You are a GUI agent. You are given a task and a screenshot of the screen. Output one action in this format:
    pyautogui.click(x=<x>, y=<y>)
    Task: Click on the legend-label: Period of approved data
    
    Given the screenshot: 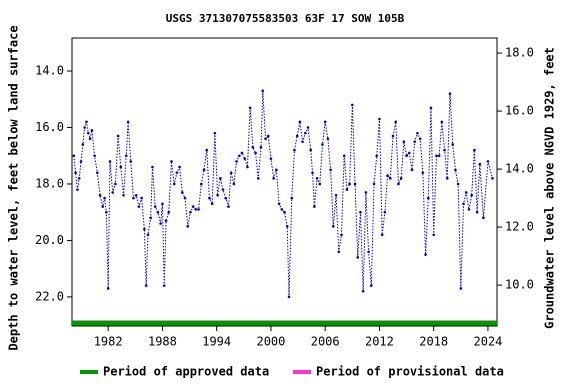 What is the action you would take?
    pyautogui.click(x=186, y=372)
    